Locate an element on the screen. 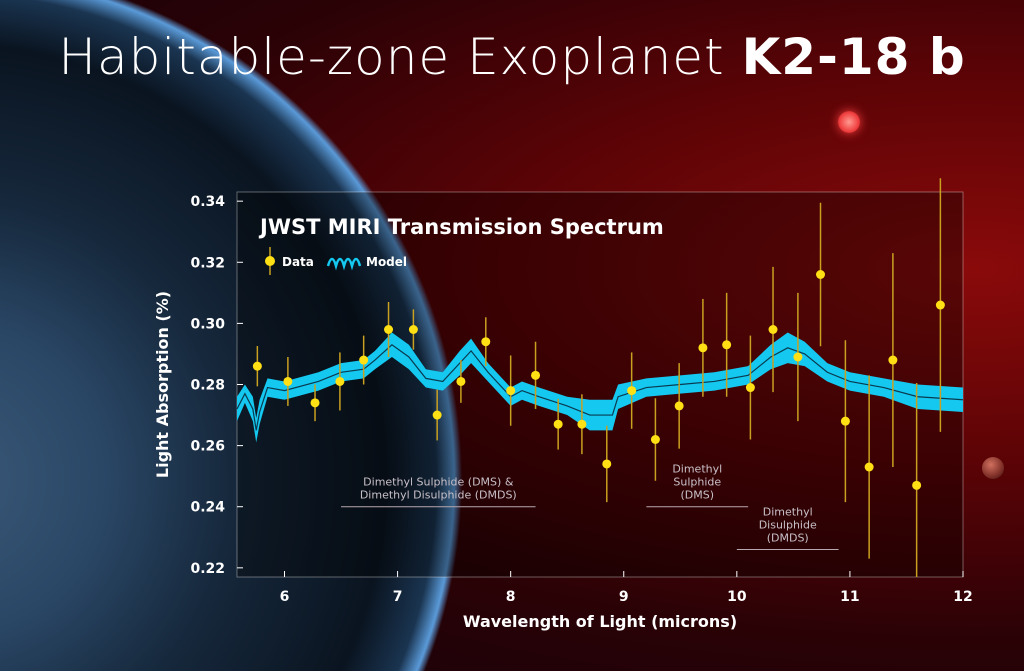 This screenshot has width=1024, height=671. y-tick-label: 0.34 is located at coordinates (207, 202).